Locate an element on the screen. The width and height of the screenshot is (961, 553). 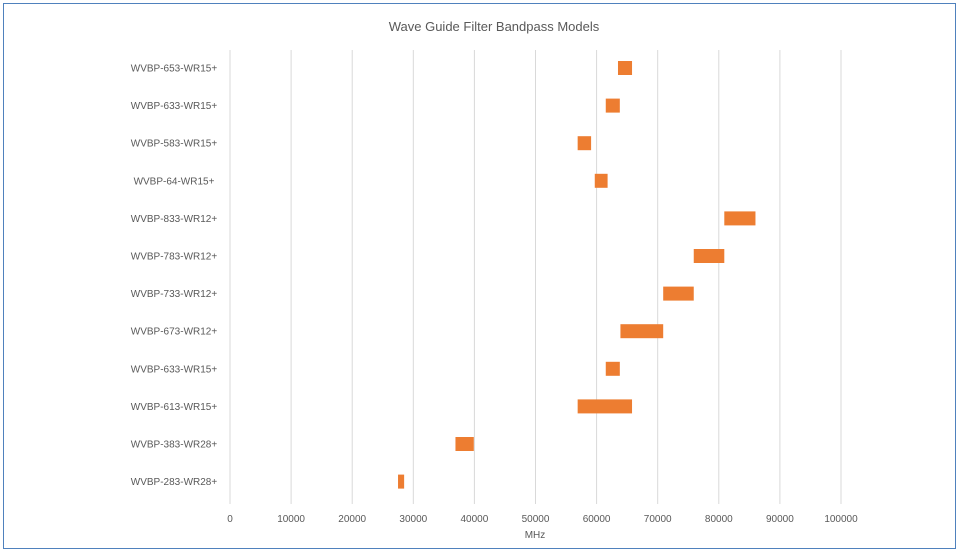
category-label: WVBP-613-WR15+ is located at coordinates (174, 407).